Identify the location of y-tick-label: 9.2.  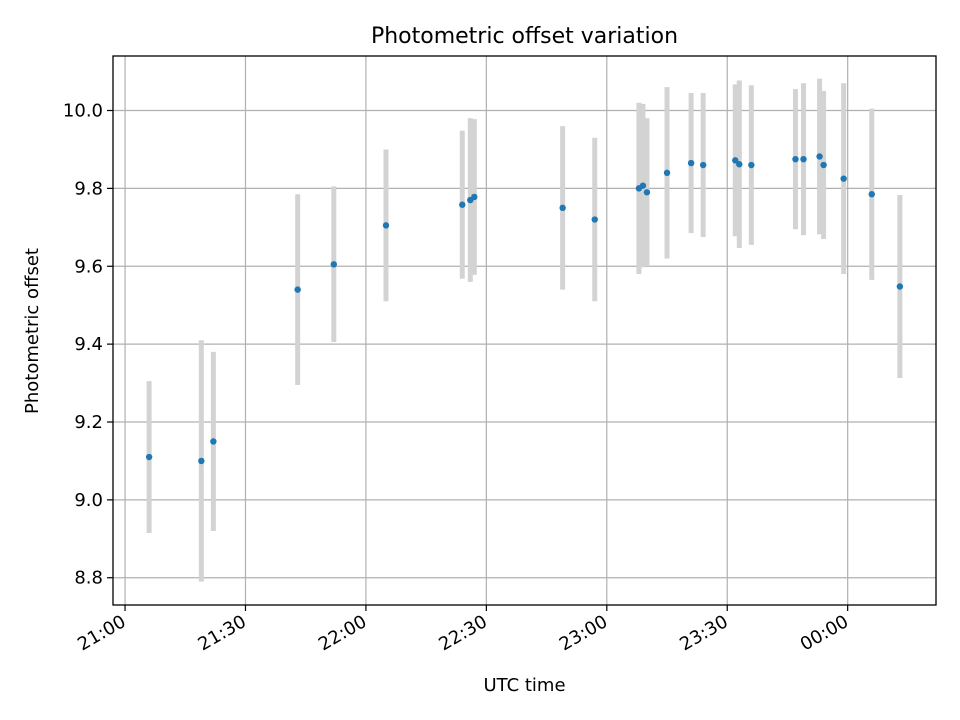
(88, 422).